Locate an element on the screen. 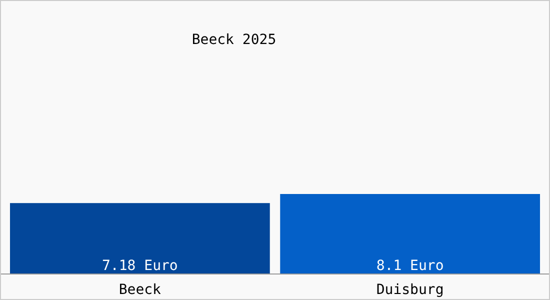 This screenshot has height=300, width=550. data-label: 7.18 Euro is located at coordinates (140, 266).